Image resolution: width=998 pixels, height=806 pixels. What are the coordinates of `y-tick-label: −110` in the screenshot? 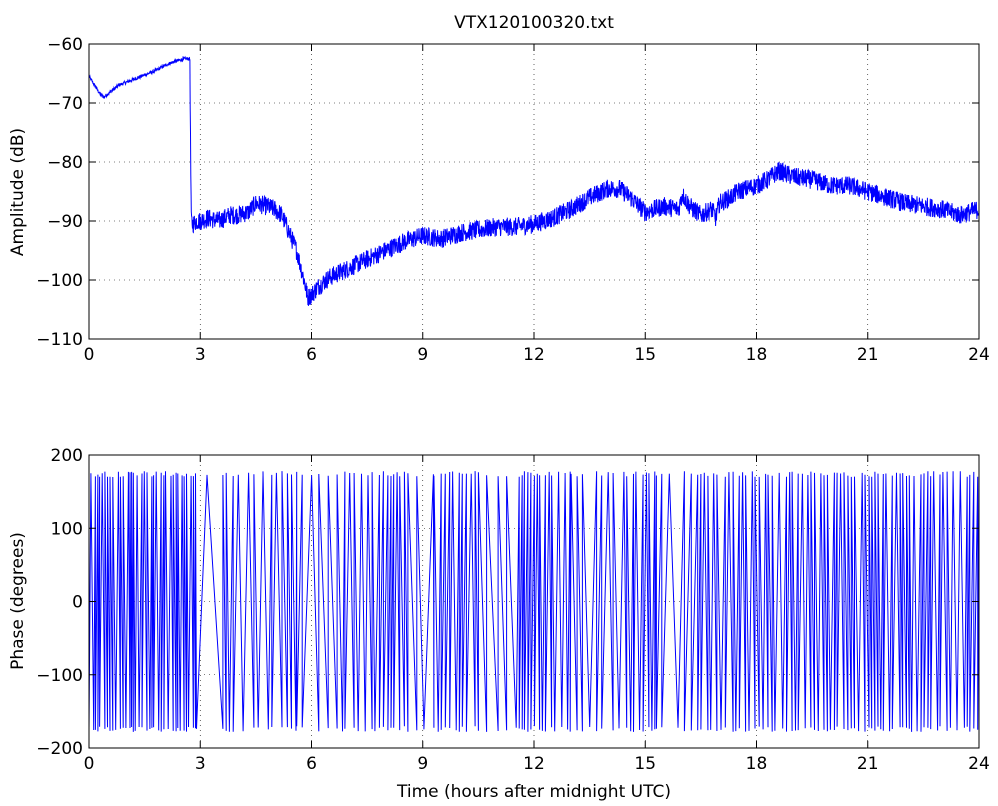 It's located at (59, 340).